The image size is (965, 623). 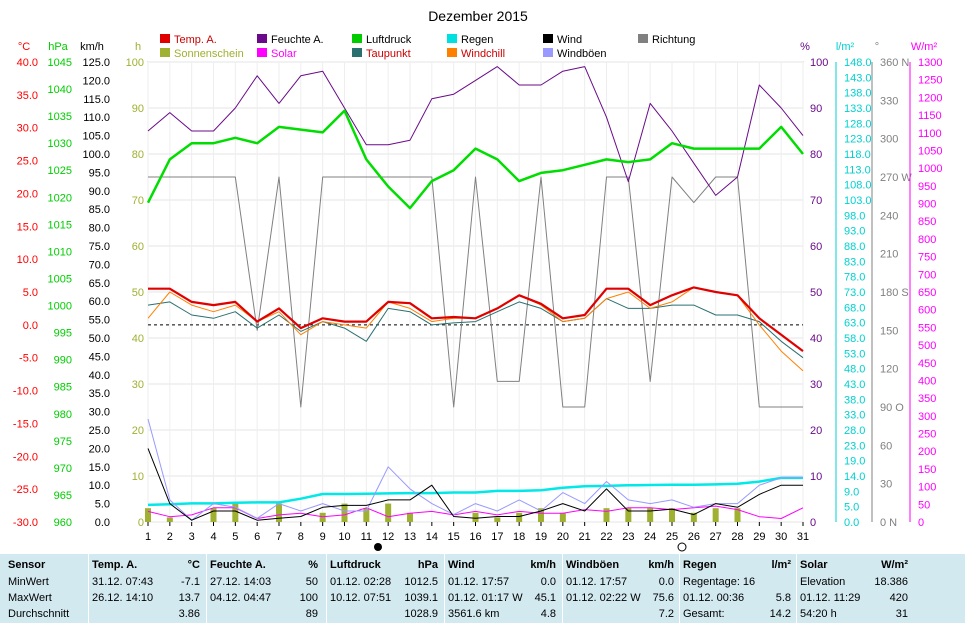 What do you see at coordinates (854, 308) in the screenshot?
I see `axis-tick-label: 68.0` at bounding box center [854, 308].